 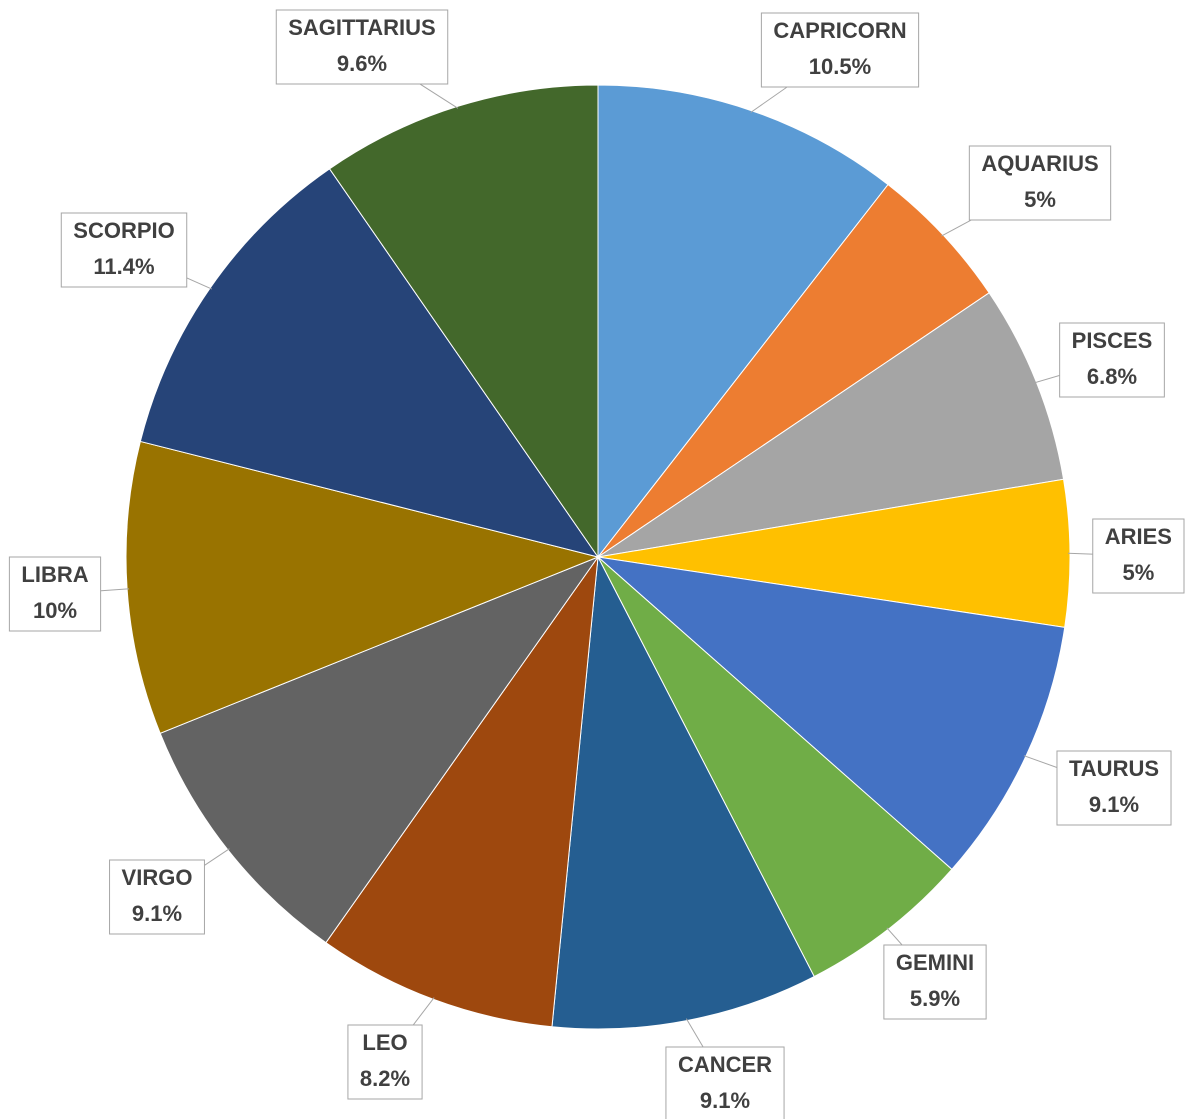 What do you see at coordinates (1112, 340) in the screenshot?
I see `label-category: PISCES` at bounding box center [1112, 340].